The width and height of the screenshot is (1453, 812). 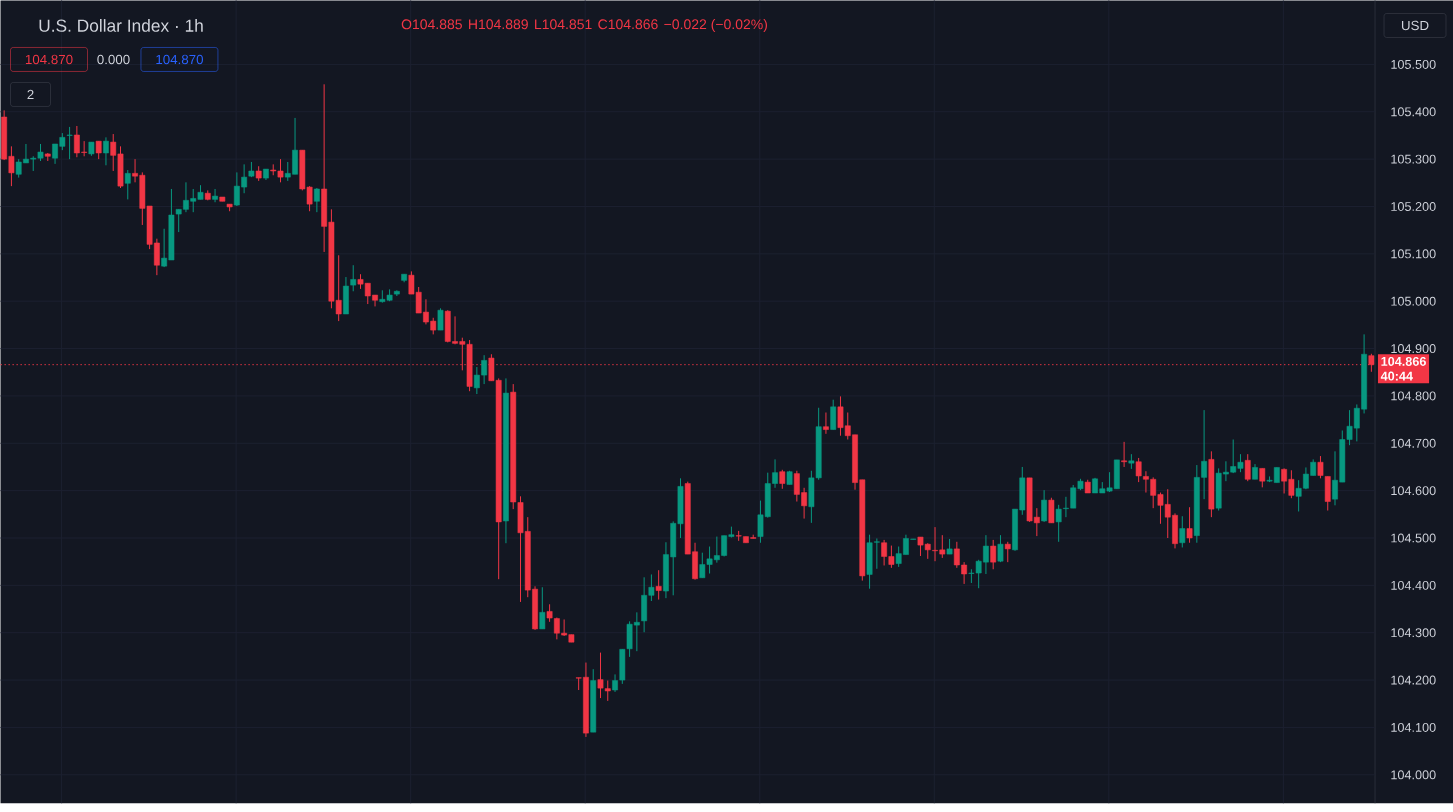 What do you see at coordinates (1413, 159) in the screenshot?
I see `y-tick-label: 105.300` at bounding box center [1413, 159].